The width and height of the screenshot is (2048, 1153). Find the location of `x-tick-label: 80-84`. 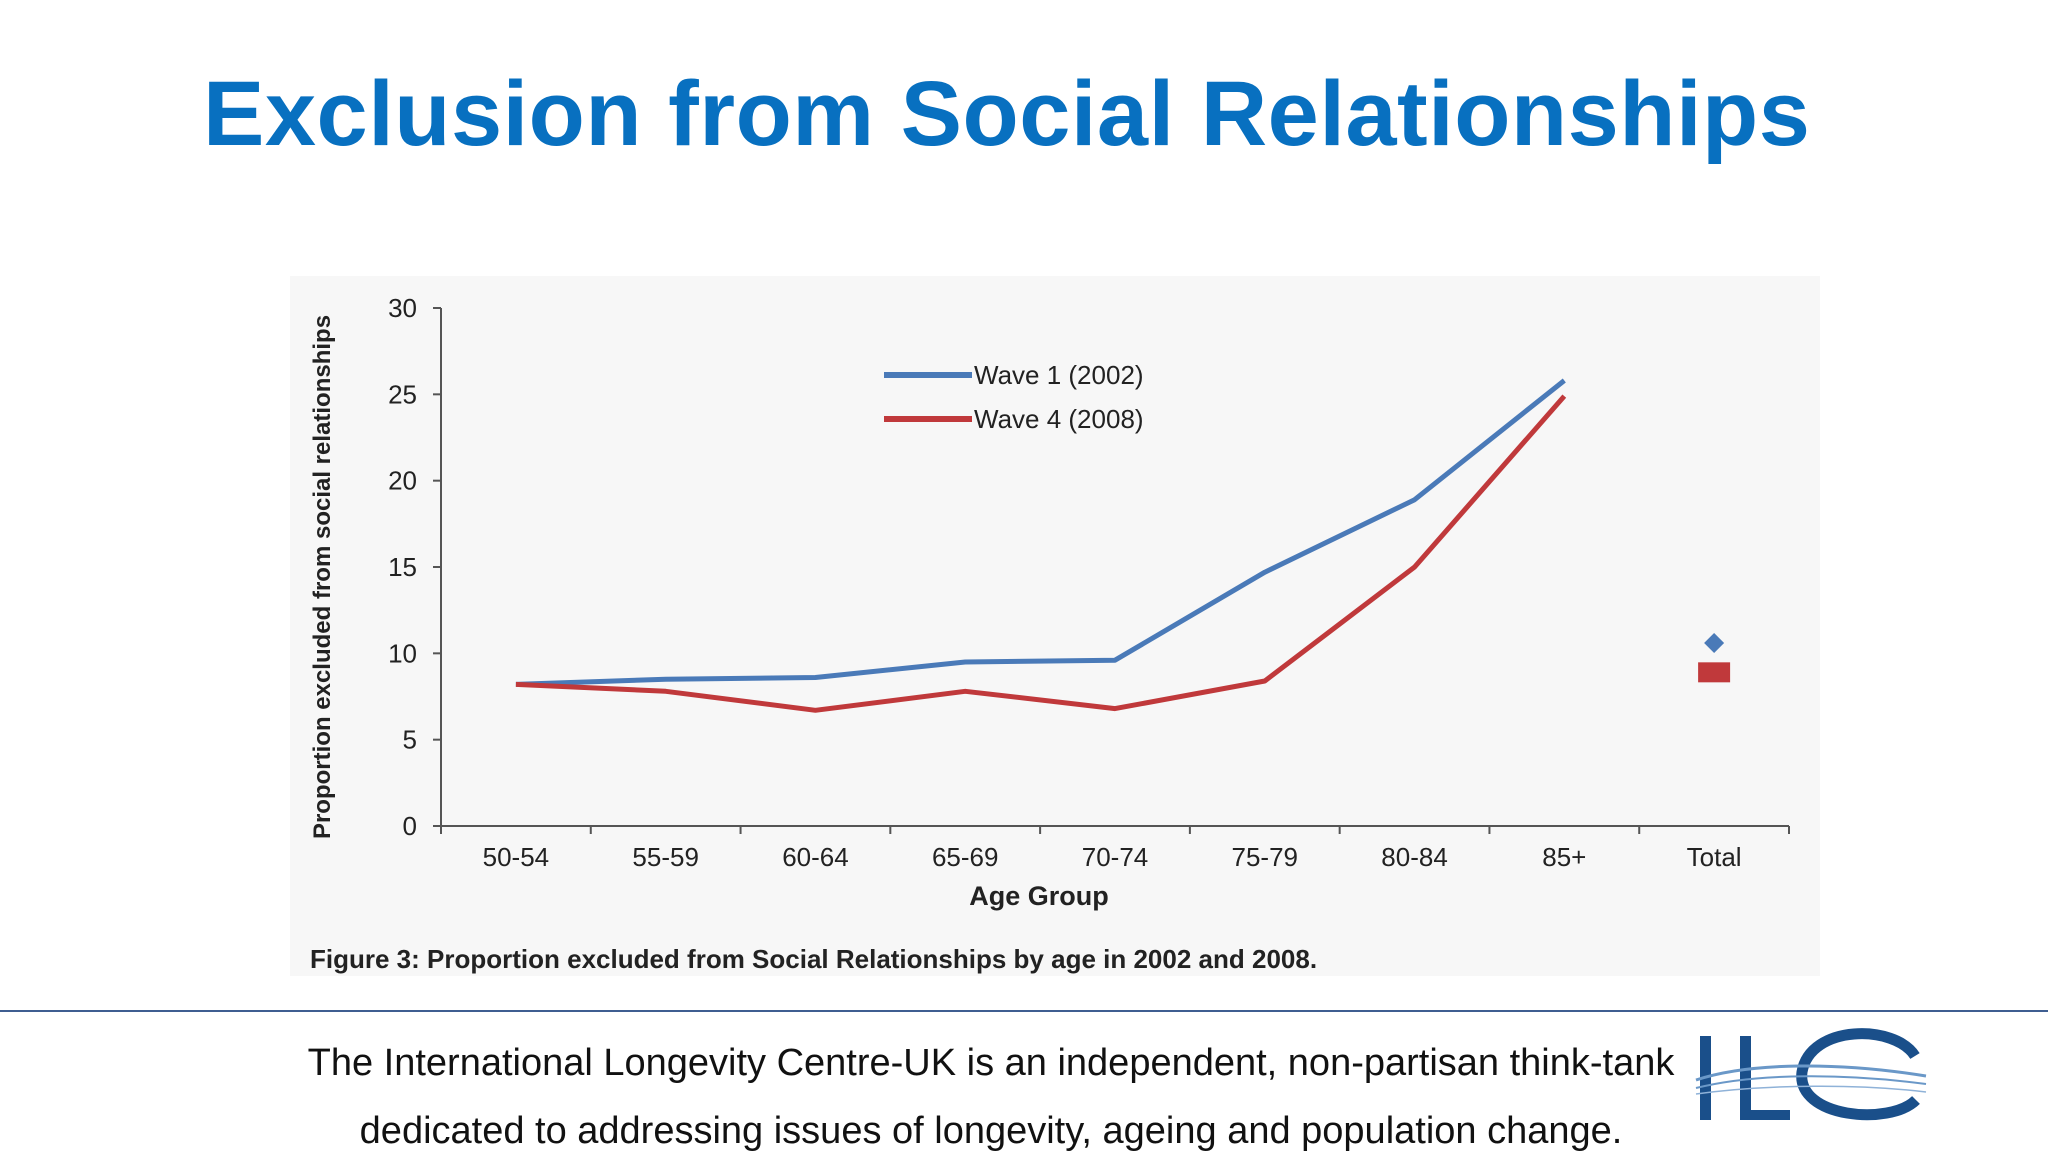

x-tick-label: 80-84 is located at coordinates (1414, 857).